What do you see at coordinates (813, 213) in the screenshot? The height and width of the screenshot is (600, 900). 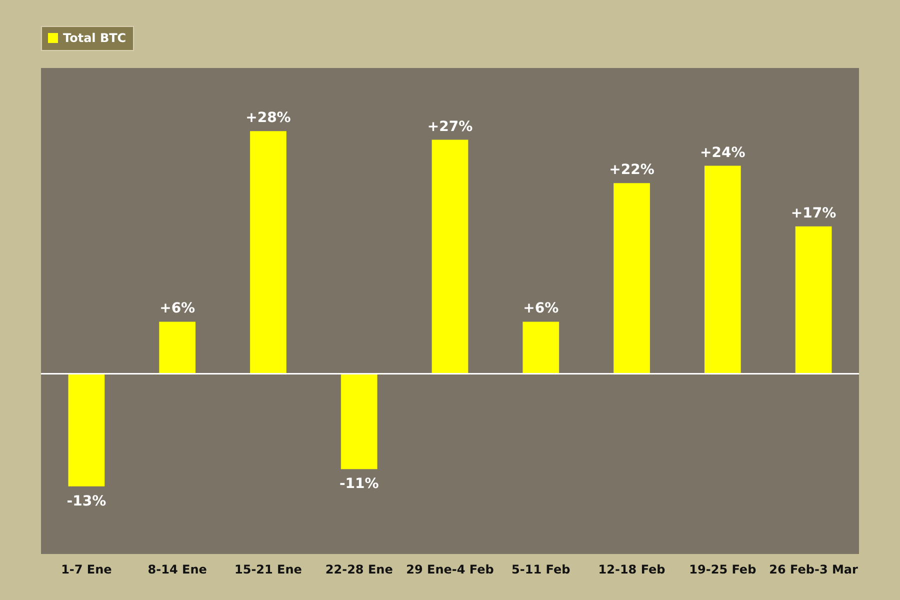 I see `data-label: +17%` at bounding box center [813, 213].